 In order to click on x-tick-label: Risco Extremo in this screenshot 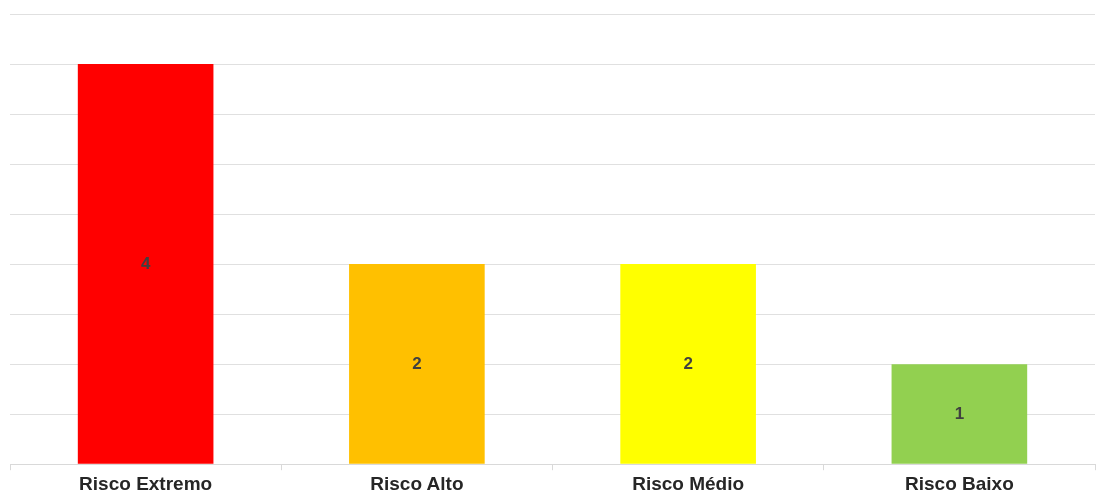, I will do `click(146, 483)`.